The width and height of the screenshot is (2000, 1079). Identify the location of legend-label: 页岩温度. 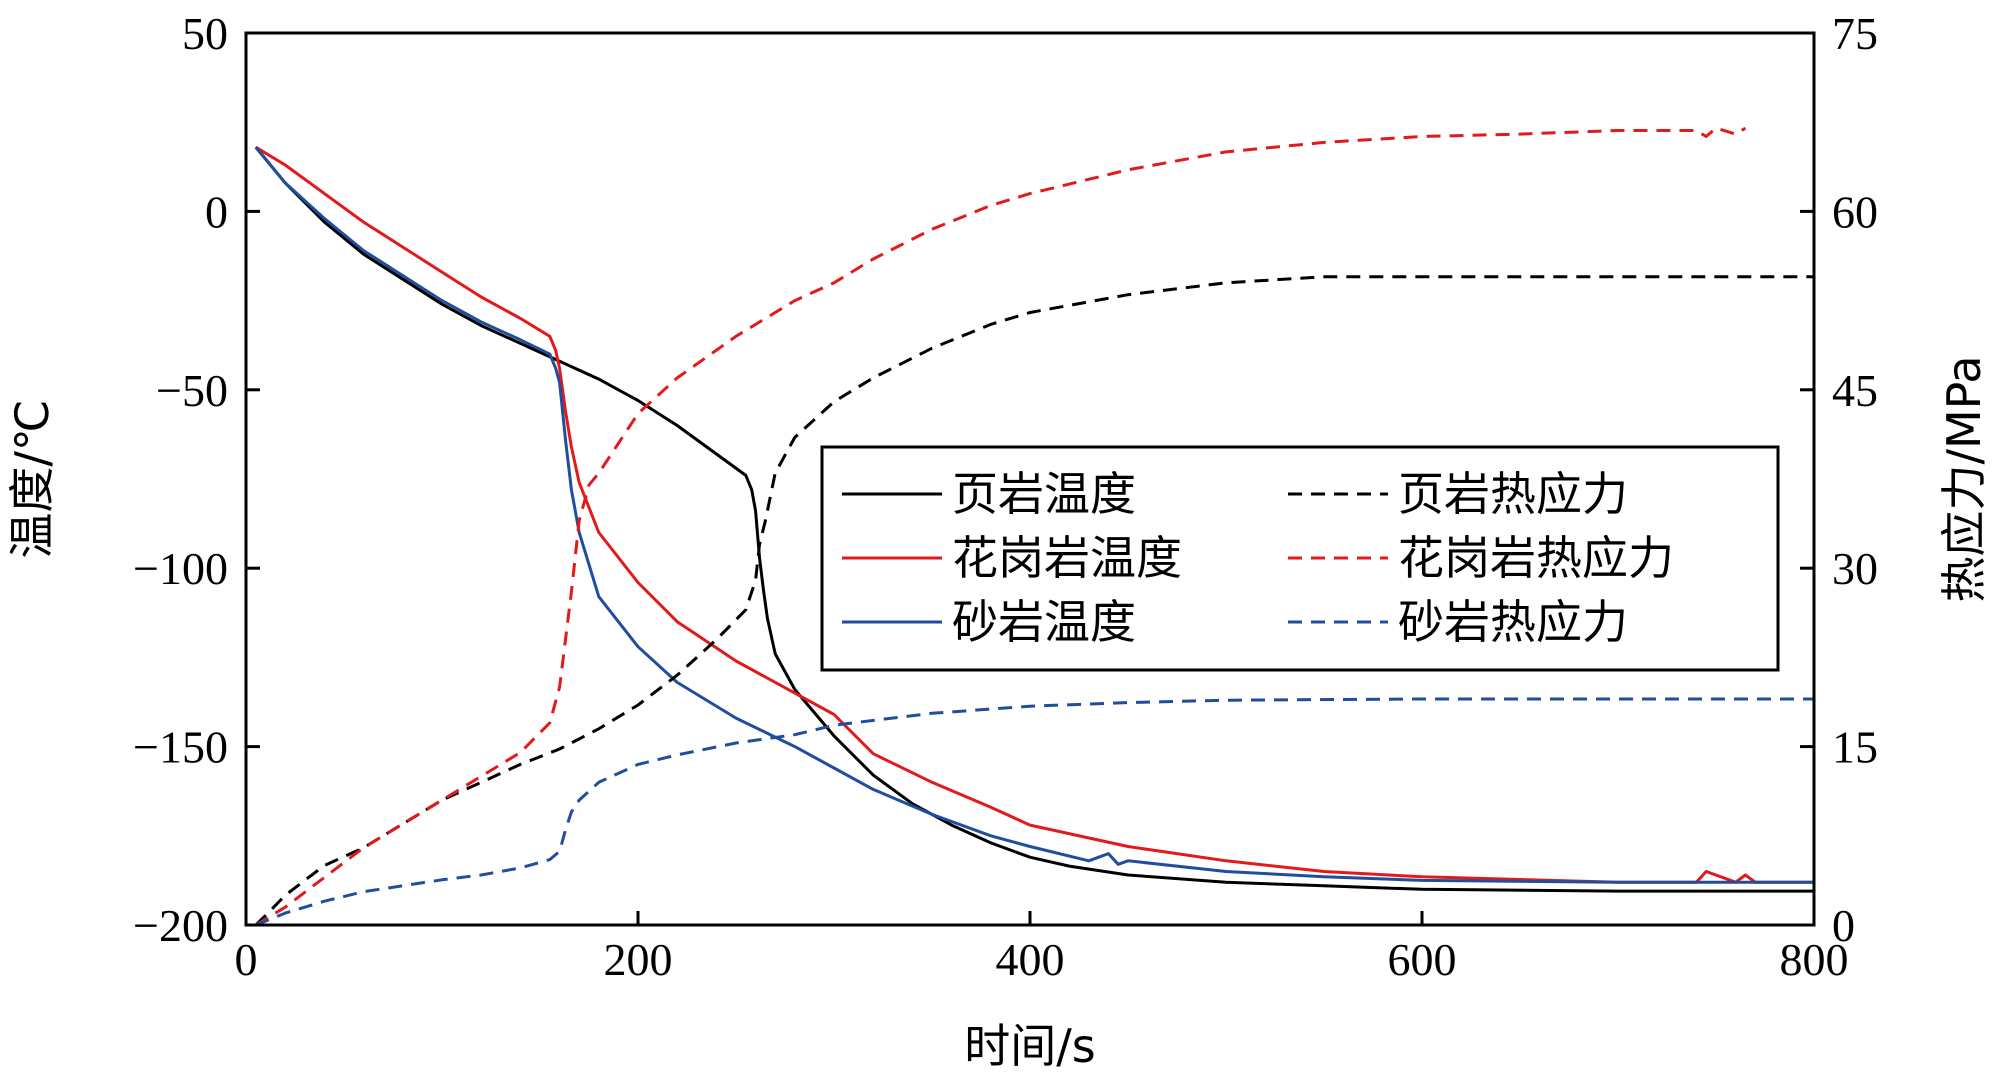
(1044, 494).